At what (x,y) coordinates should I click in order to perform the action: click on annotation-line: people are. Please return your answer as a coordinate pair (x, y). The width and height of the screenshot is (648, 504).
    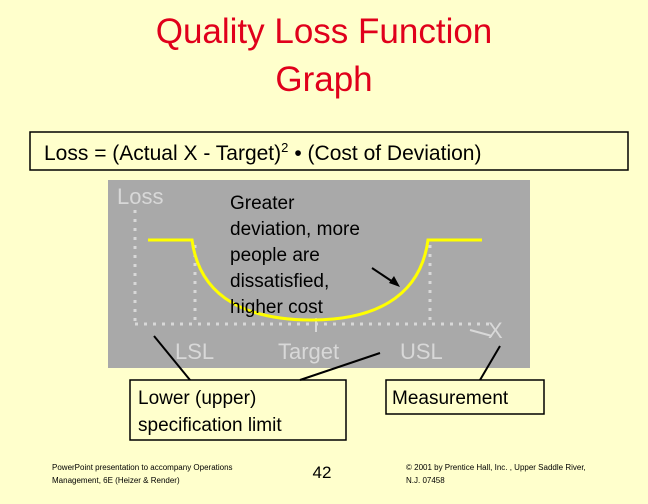
    Looking at the image, I should click on (275, 255).